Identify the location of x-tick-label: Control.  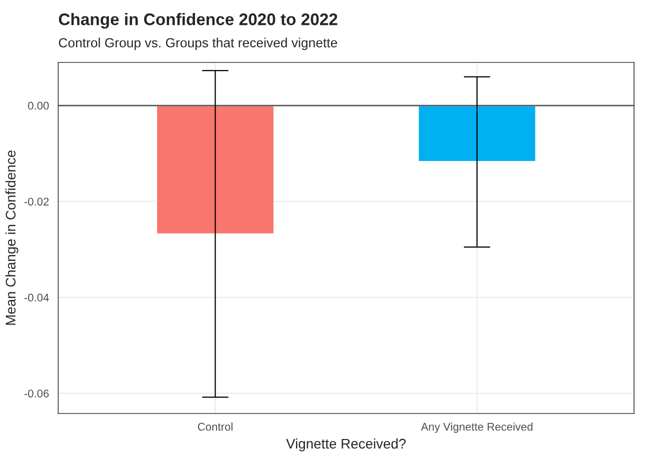
(215, 426).